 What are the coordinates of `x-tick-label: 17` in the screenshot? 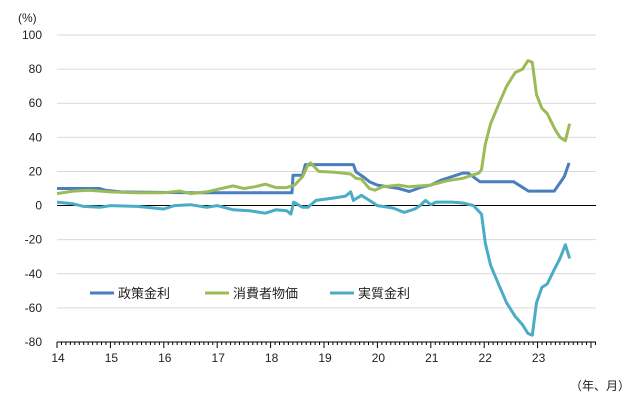 It's located at (219, 358).